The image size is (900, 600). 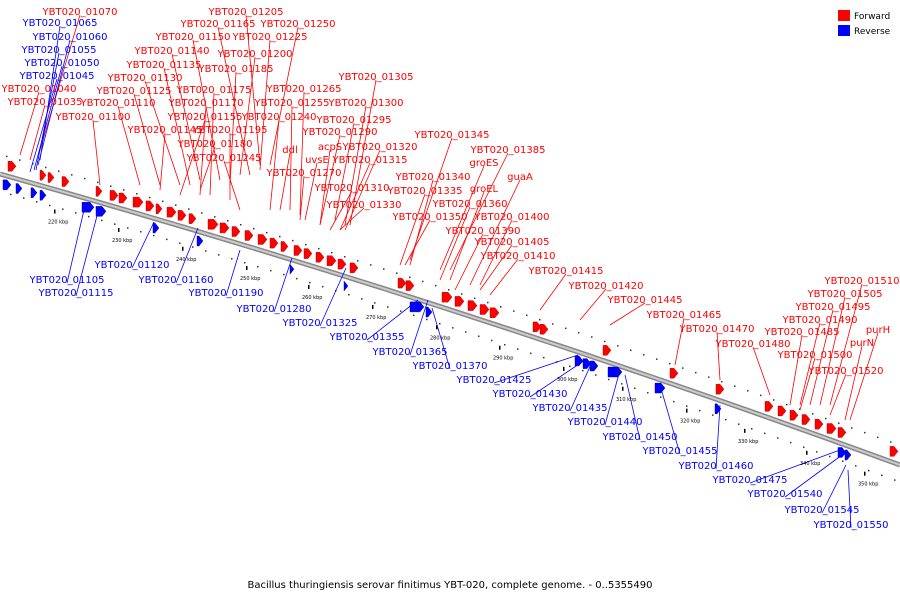 What do you see at coordinates (484, 189) in the screenshot?
I see `forward-gene-label: groEL` at bounding box center [484, 189].